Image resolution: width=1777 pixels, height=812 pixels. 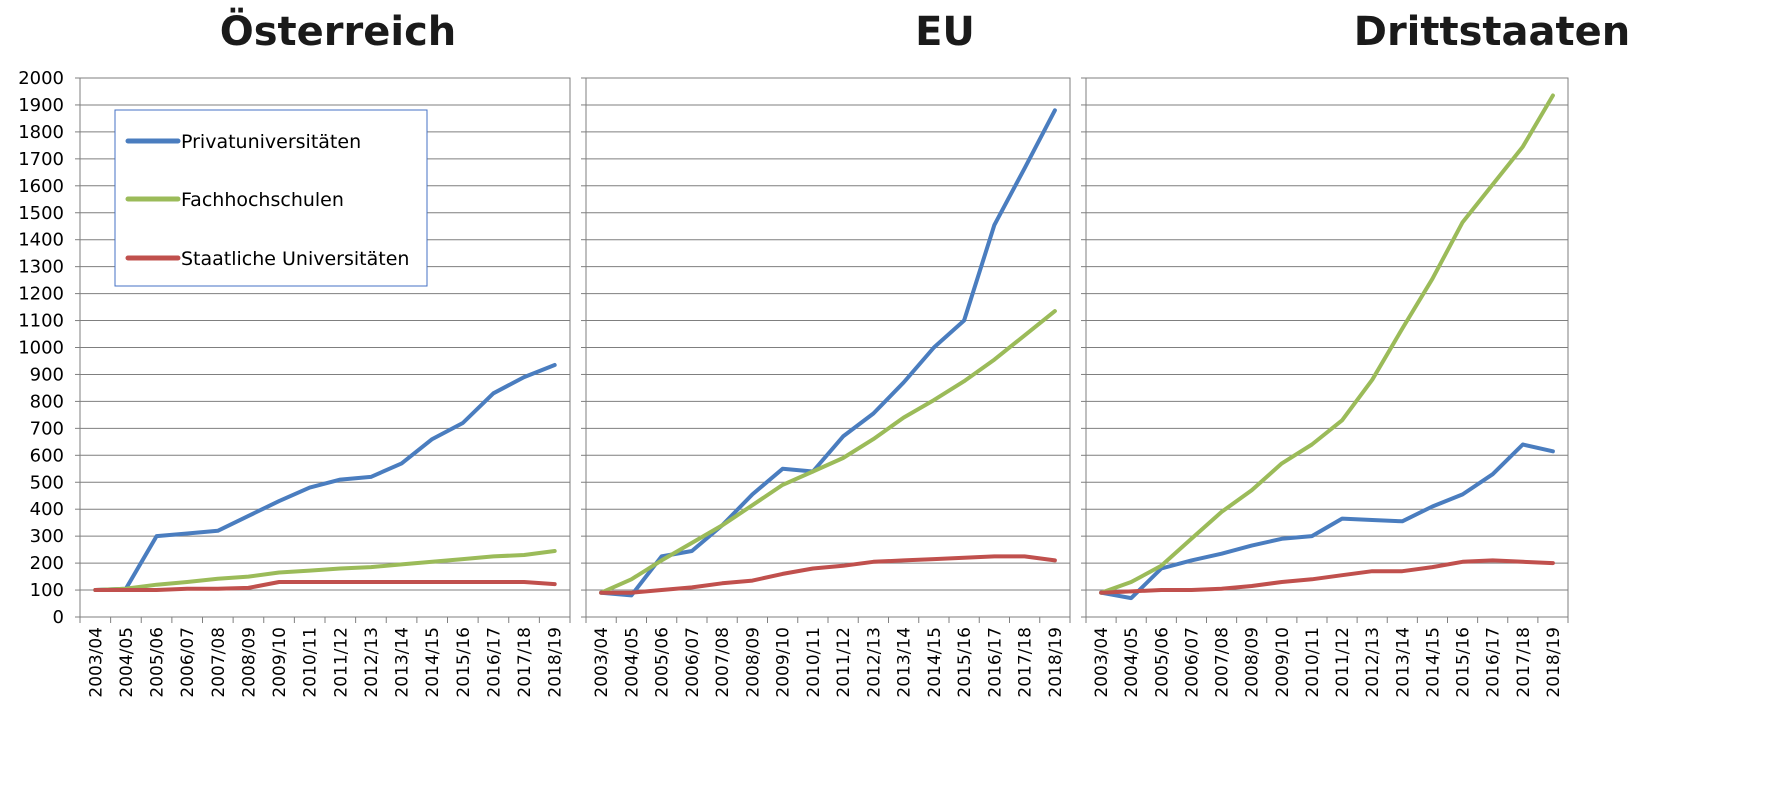 What do you see at coordinates (47, 563) in the screenshot?
I see `y-tick-label: 200` at bounding box center [47, 563].